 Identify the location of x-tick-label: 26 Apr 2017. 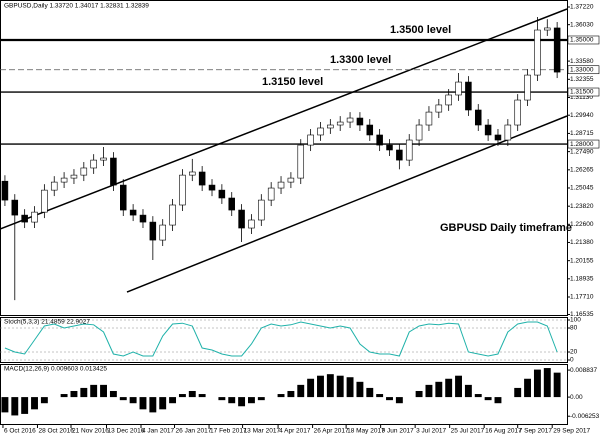
(331, 431).